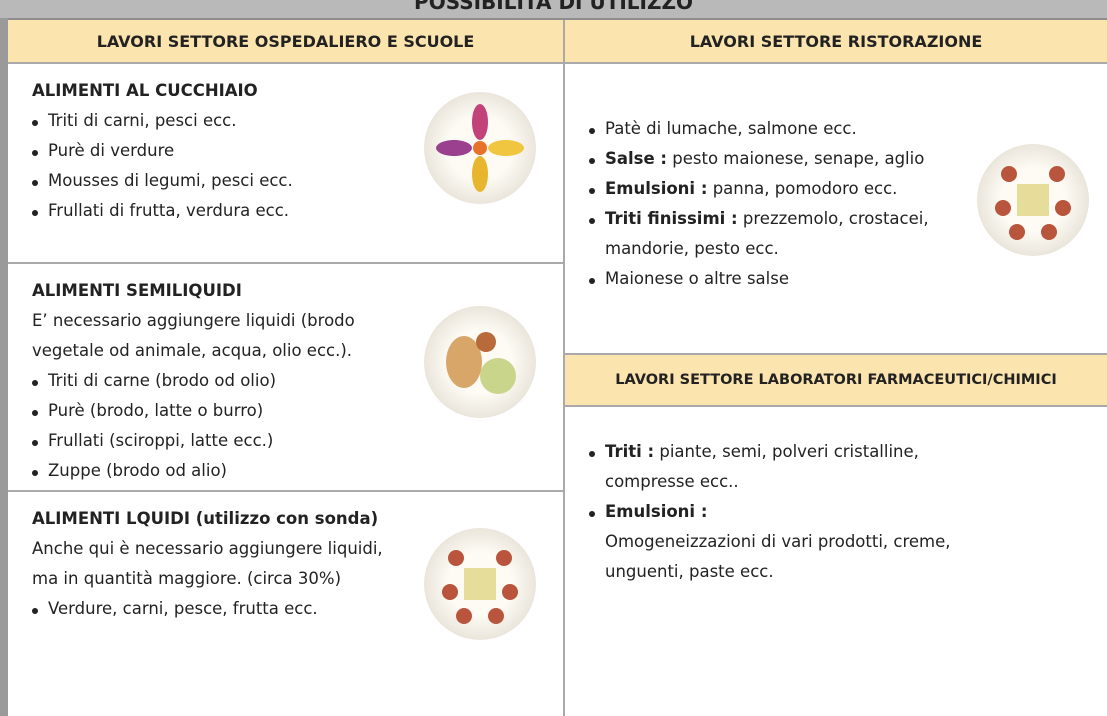 The image size is (1107, 716). Describe the element at coordinates (731, 128) in the screenshot. I see `item-text: Patè di lumache, salmone ecc.` at that location.